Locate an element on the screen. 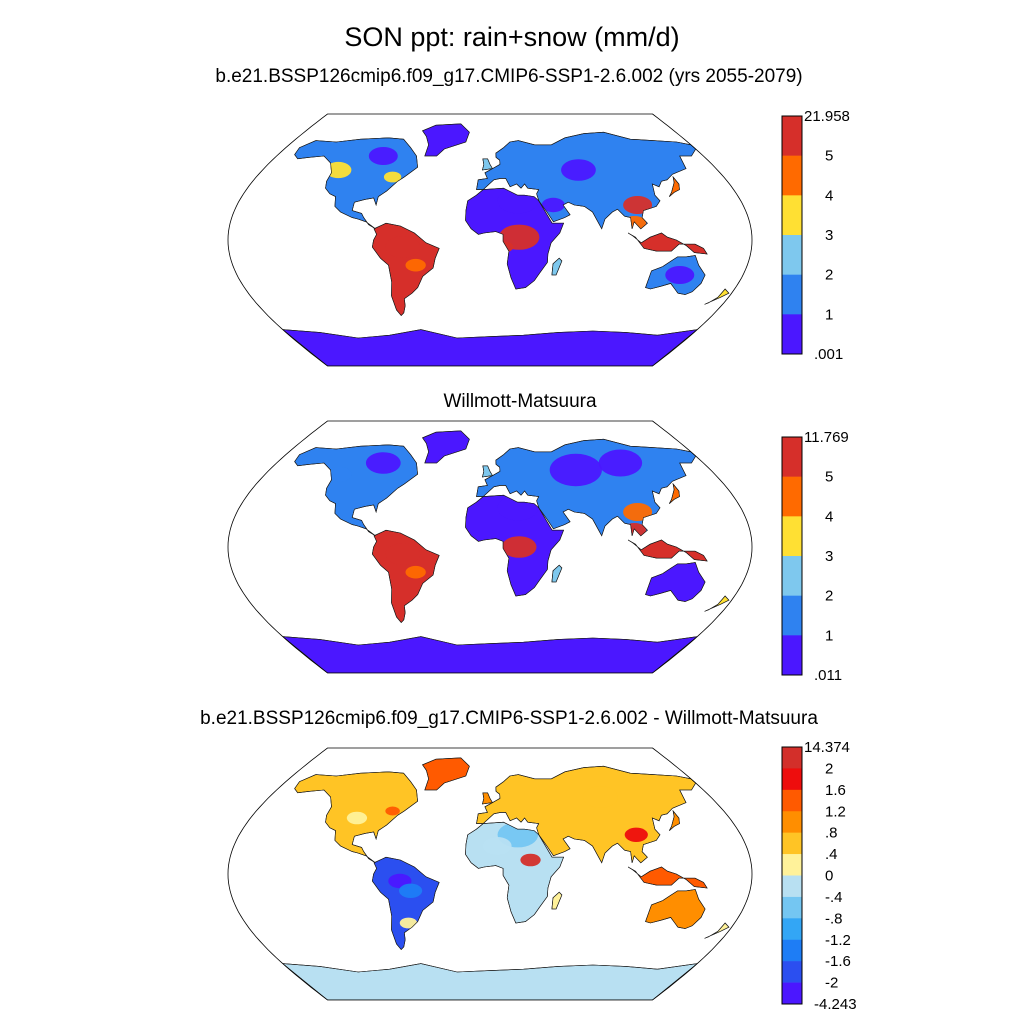  panel-1-map is located at coordinates (490, 240).